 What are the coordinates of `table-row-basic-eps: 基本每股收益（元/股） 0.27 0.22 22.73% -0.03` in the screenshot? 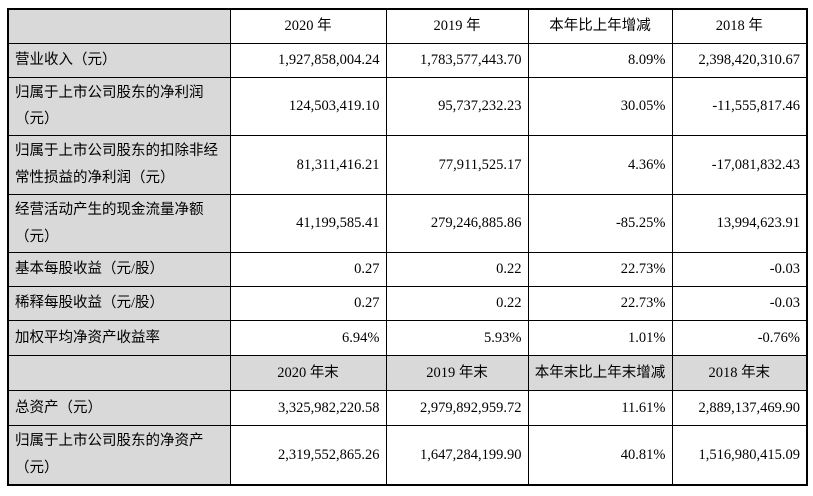 It's located at (407, 270).